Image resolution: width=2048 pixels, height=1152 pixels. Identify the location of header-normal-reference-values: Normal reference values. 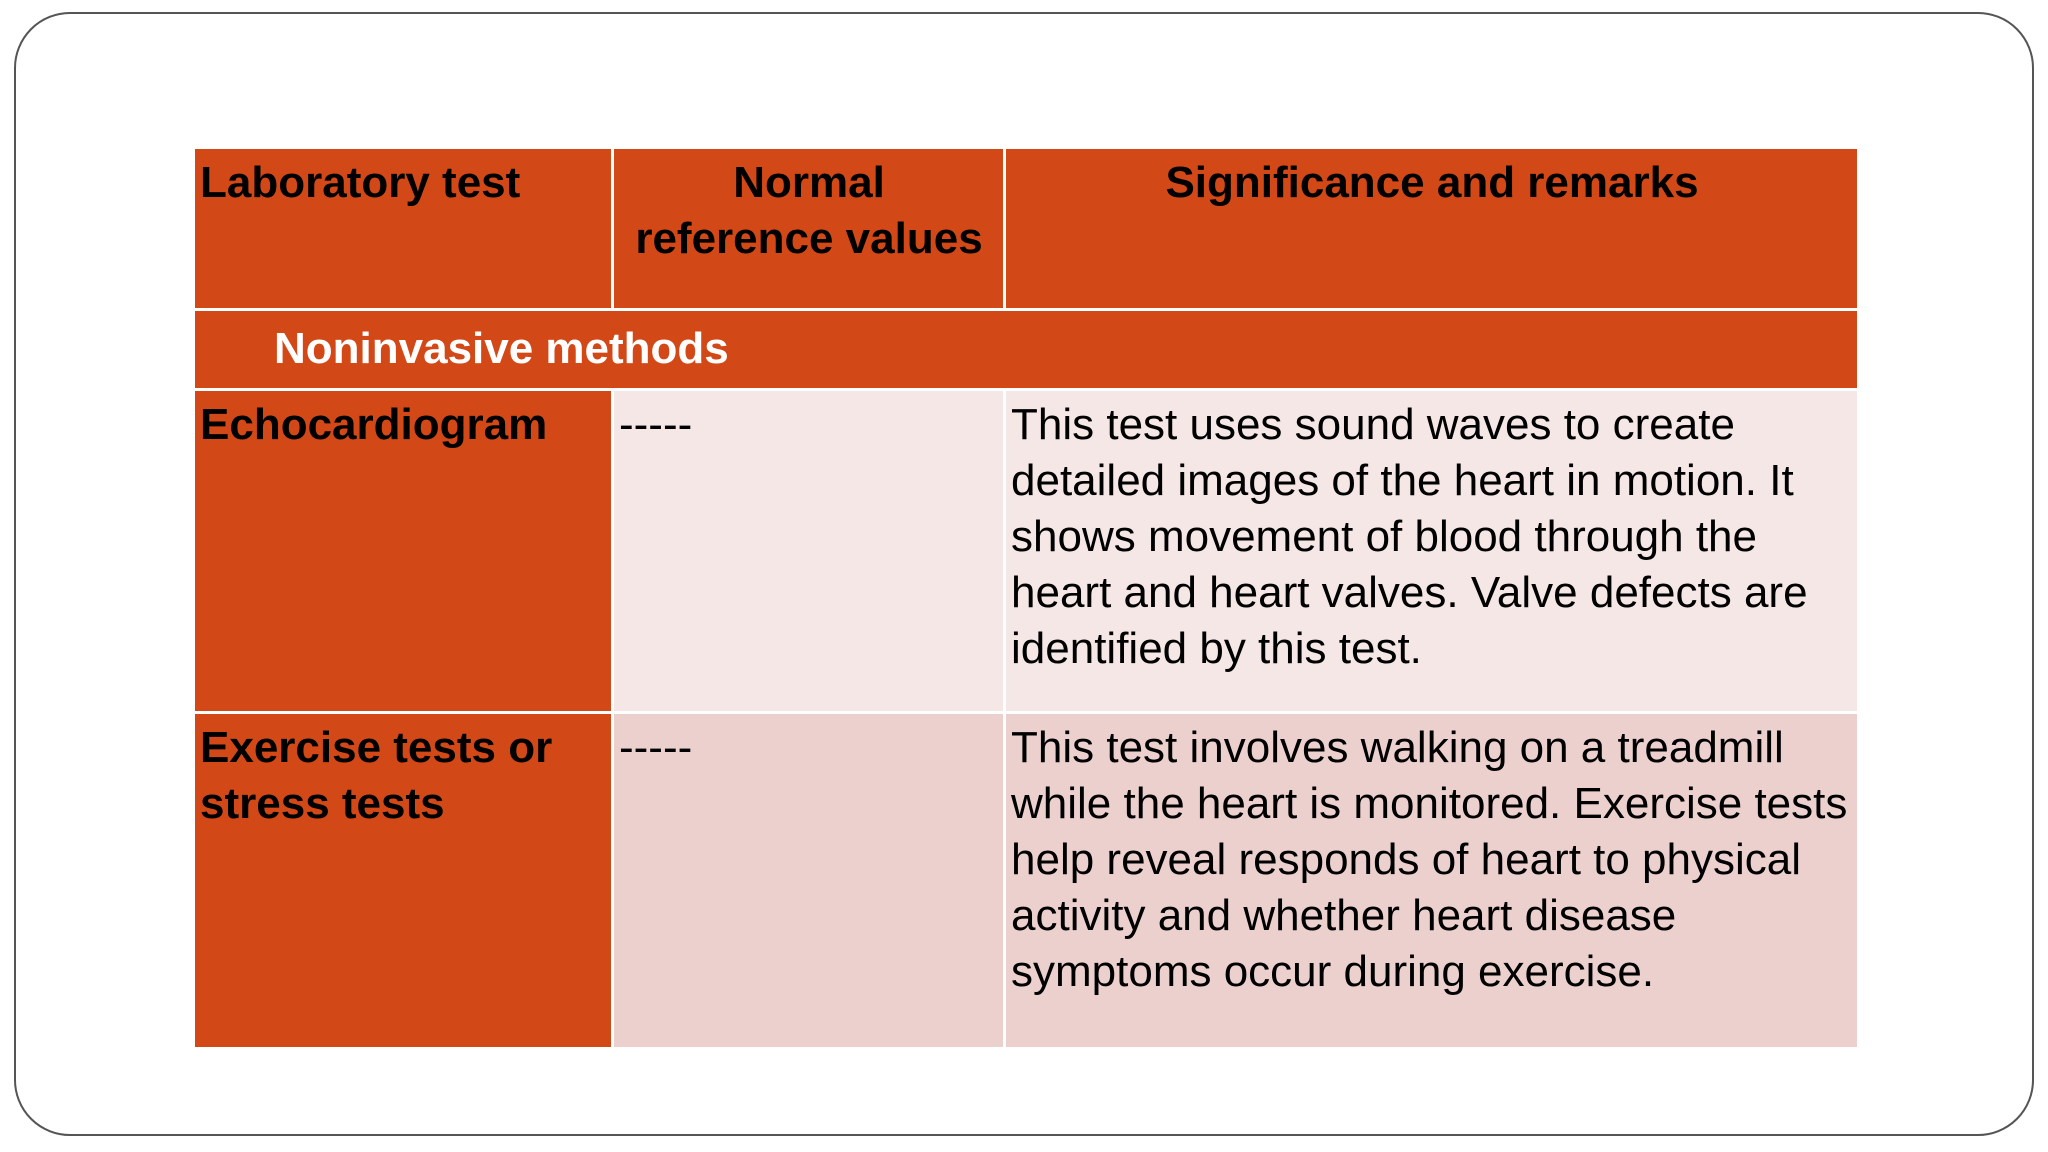
(808, 228).